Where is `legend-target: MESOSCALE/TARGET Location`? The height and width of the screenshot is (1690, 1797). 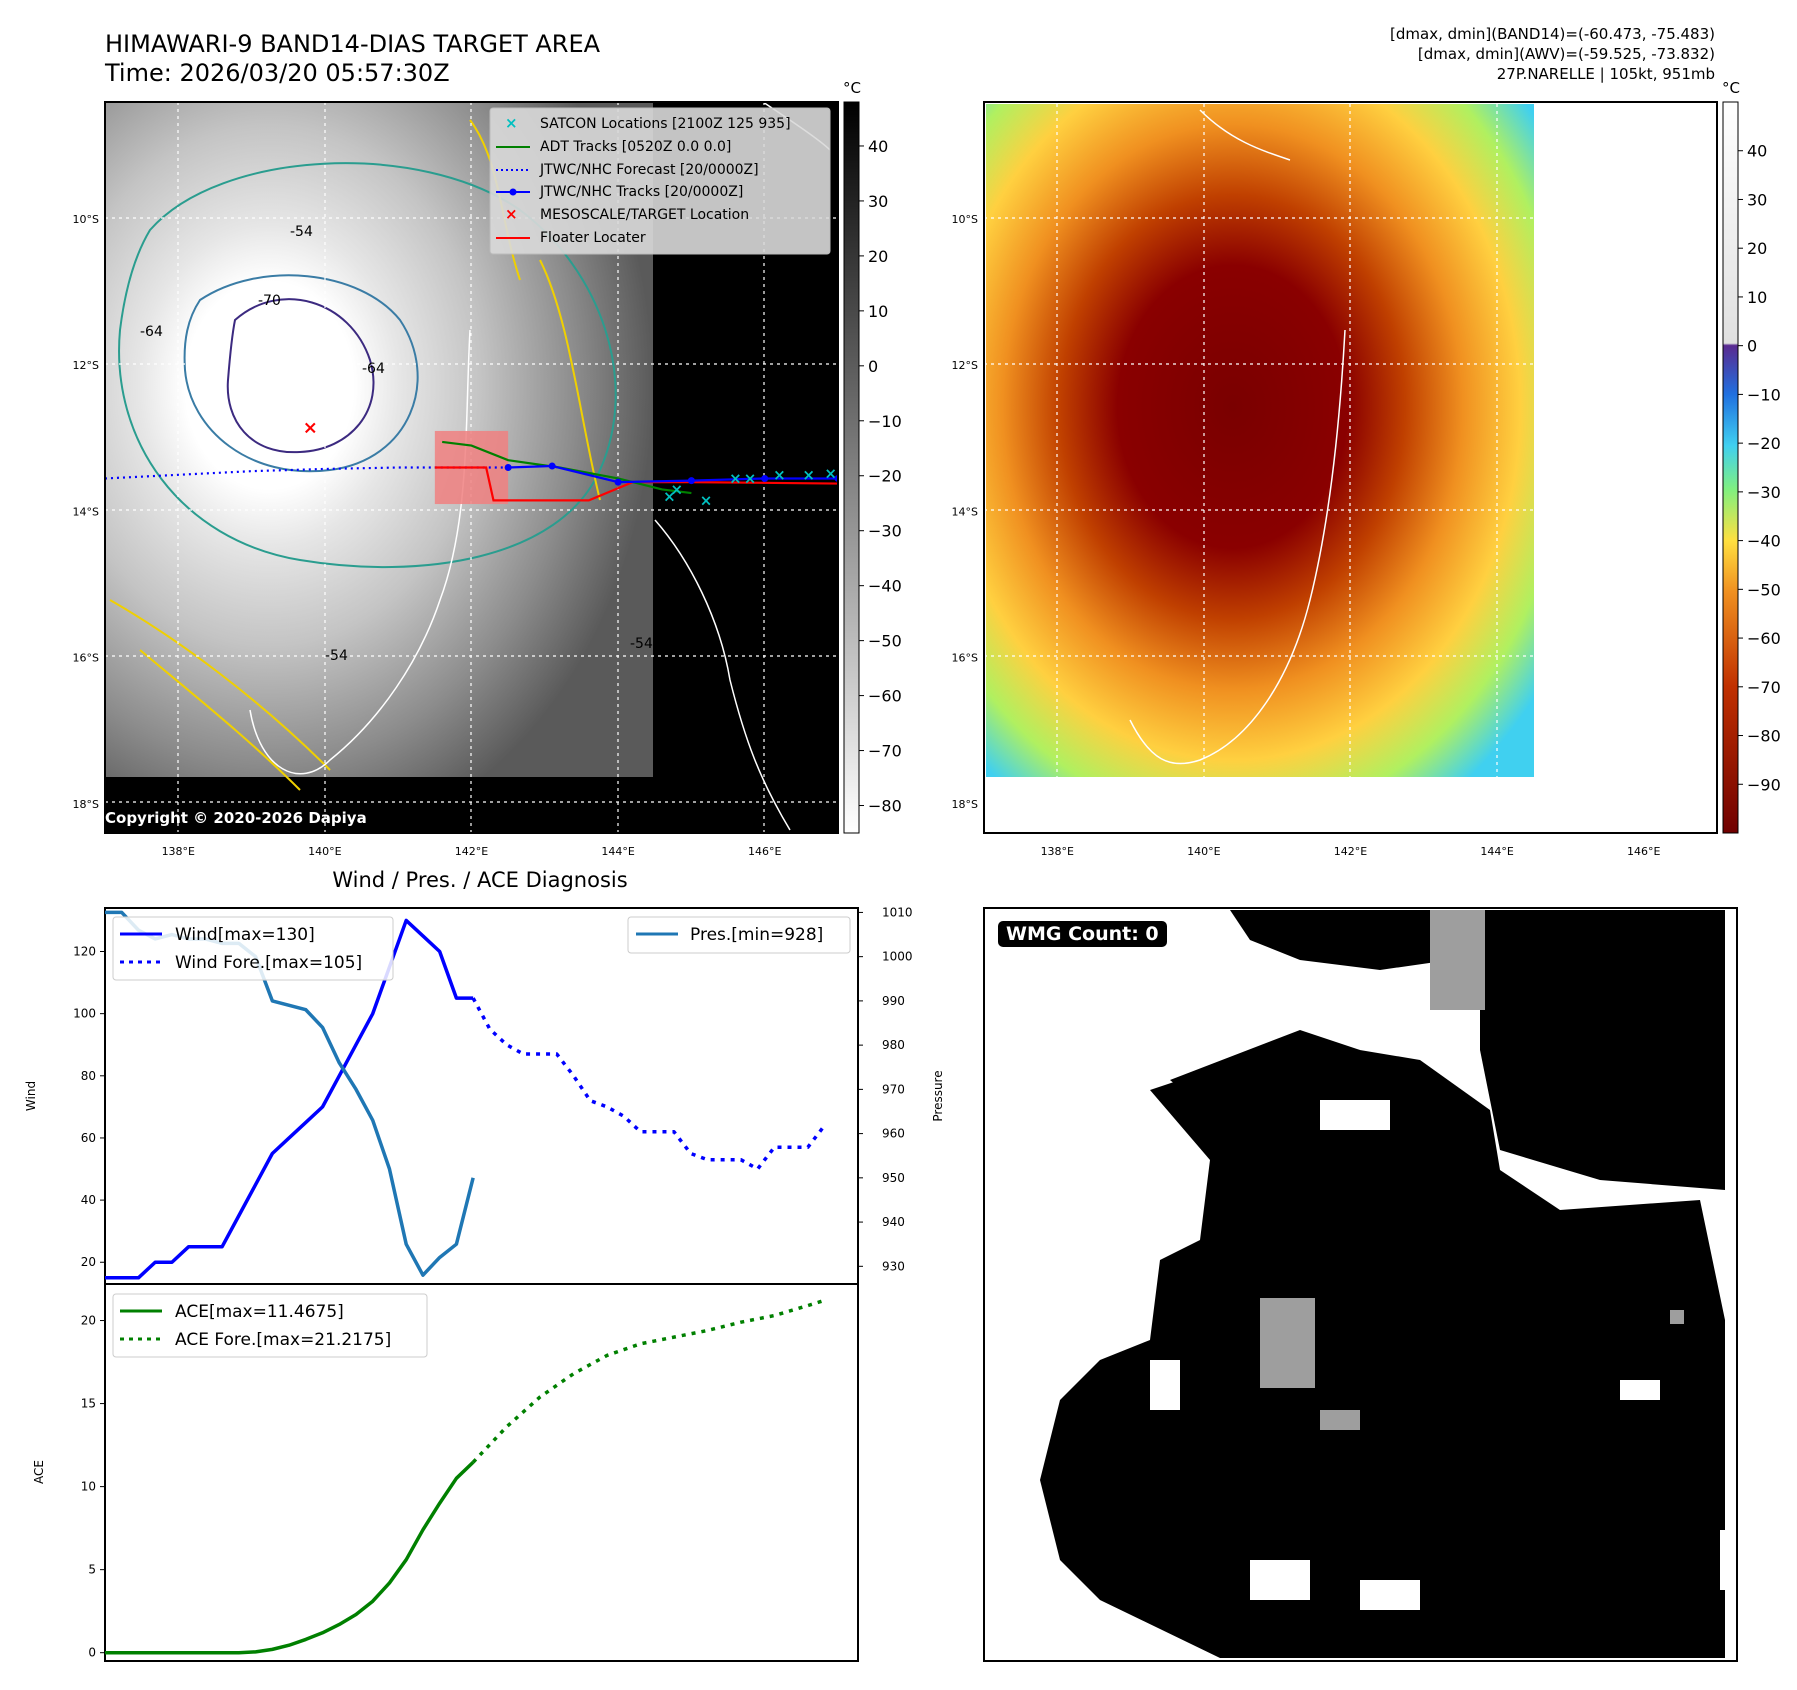
legend-target: MESOSCALE/TARGET Location is located at coordinates (644, 215).